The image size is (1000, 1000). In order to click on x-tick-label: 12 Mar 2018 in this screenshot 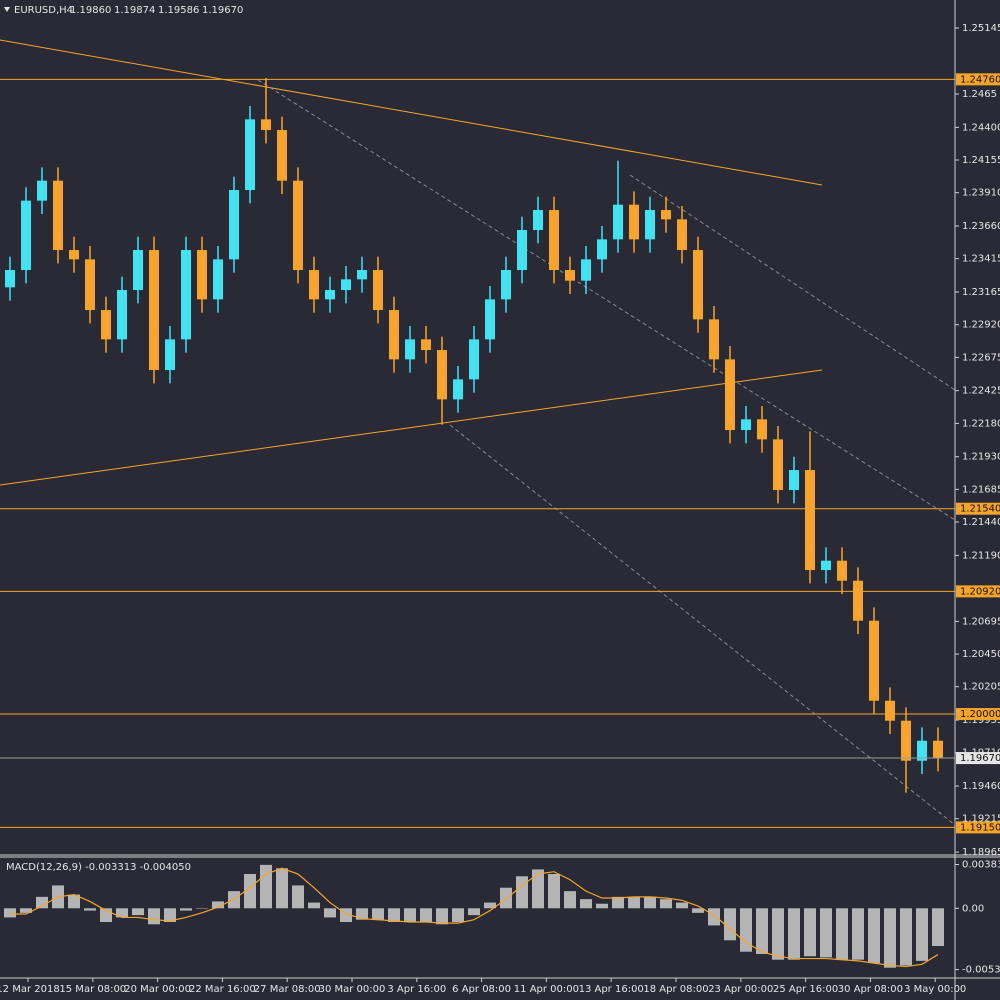, I will do `click(30, 989)`.